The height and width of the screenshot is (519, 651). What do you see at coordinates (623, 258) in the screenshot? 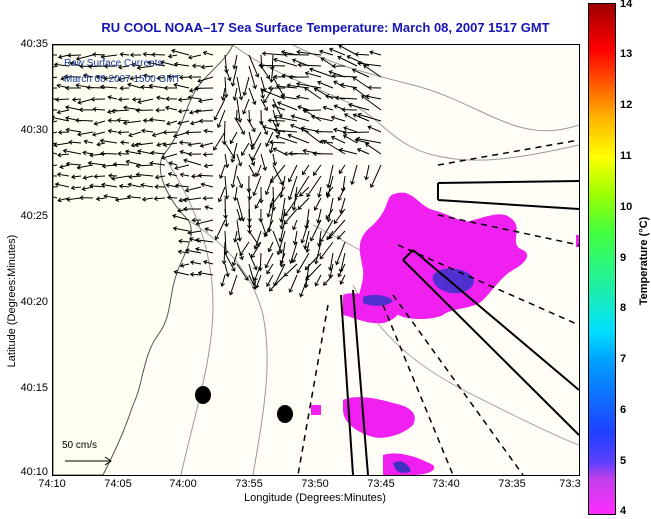
I see `colorbar-tick: 9` at bounding box center [623, 258].